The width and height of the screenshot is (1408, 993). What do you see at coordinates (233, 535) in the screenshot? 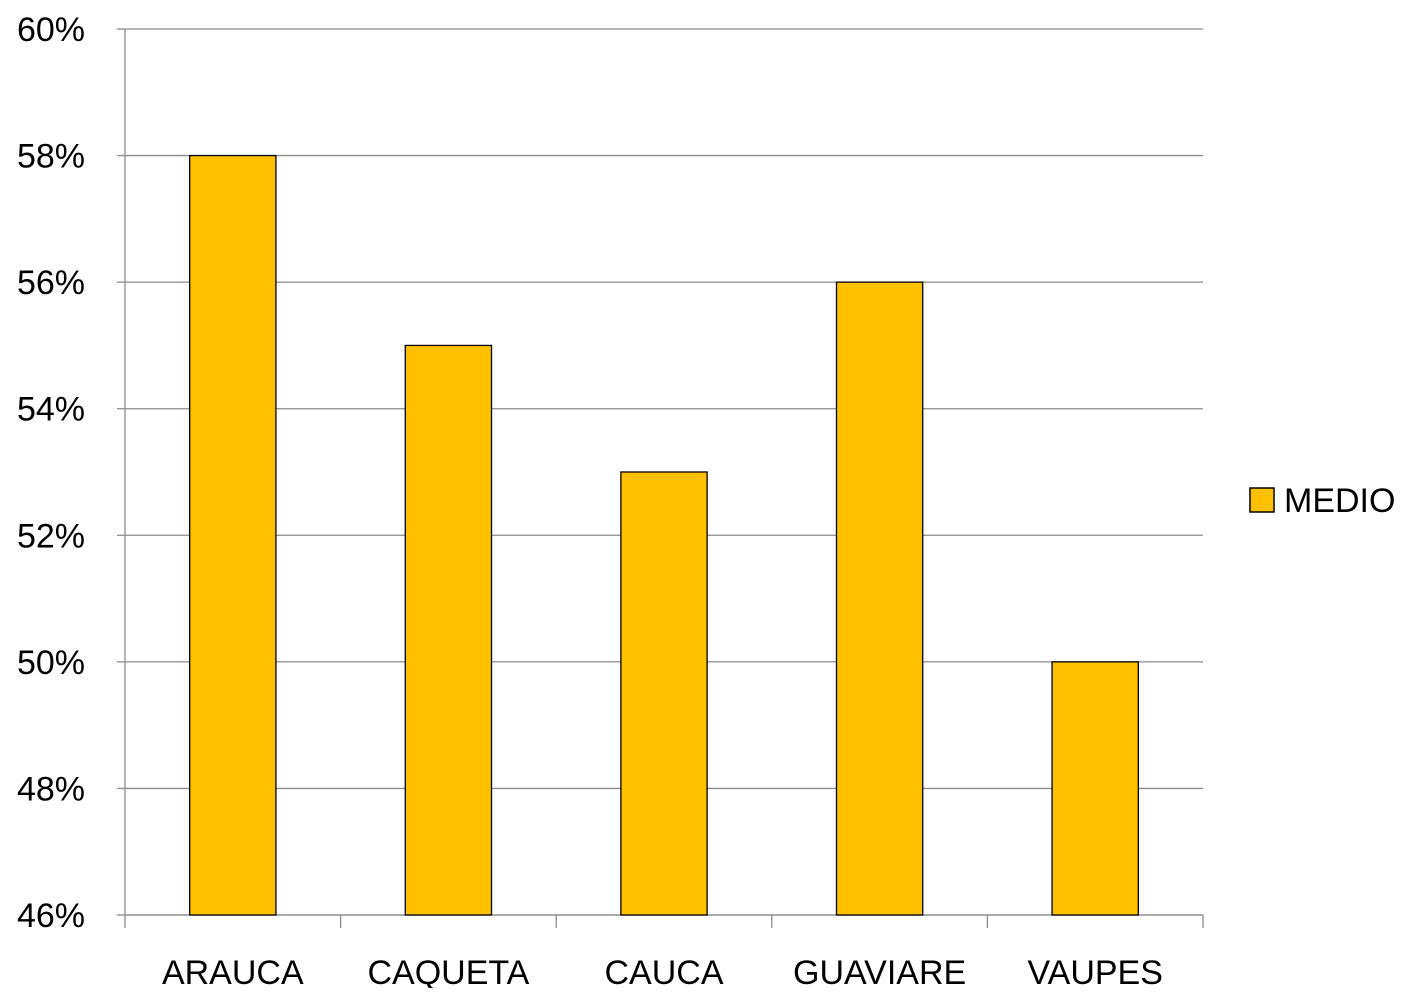
I see `bar-arauca` at bounding box center [233, 535].